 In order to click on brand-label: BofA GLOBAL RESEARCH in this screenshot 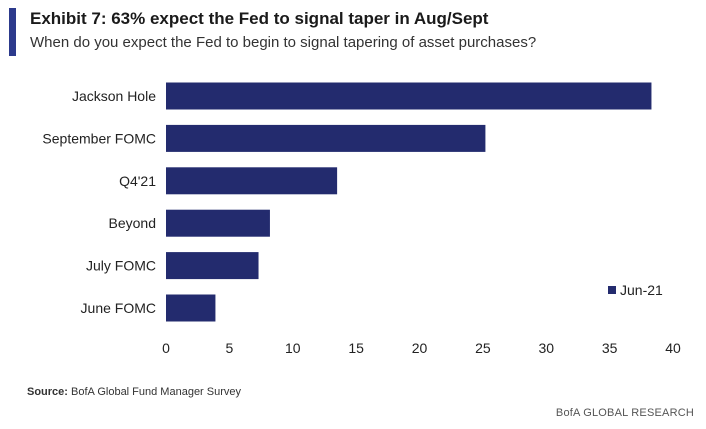, I will do `click(624, 413)`.